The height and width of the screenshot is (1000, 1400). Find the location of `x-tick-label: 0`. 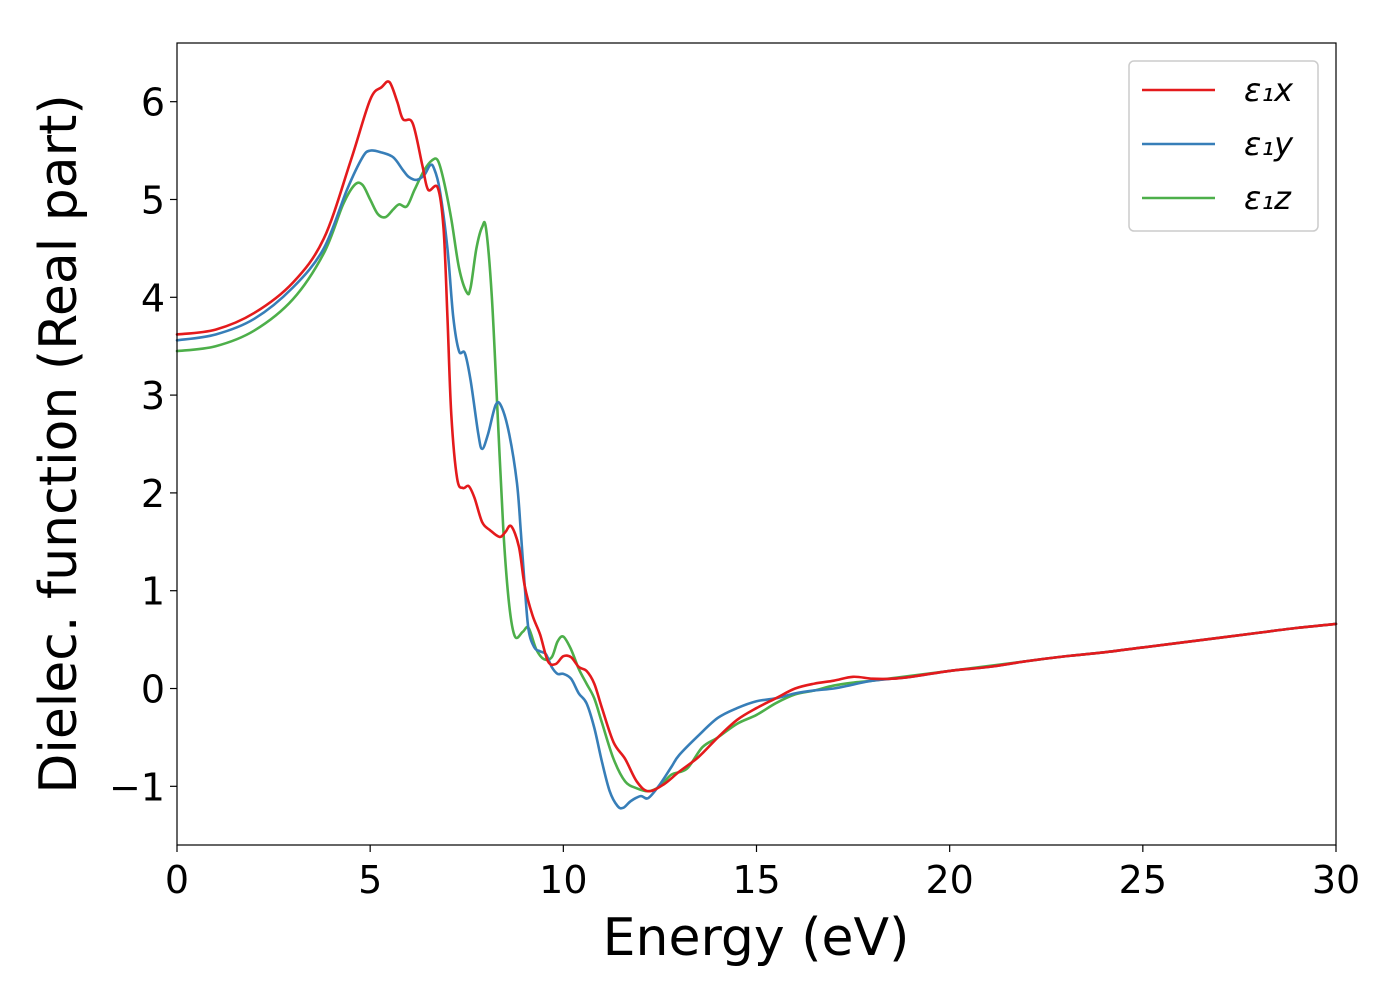

x-tick-label: 0 is located at coordinates (177, 880).